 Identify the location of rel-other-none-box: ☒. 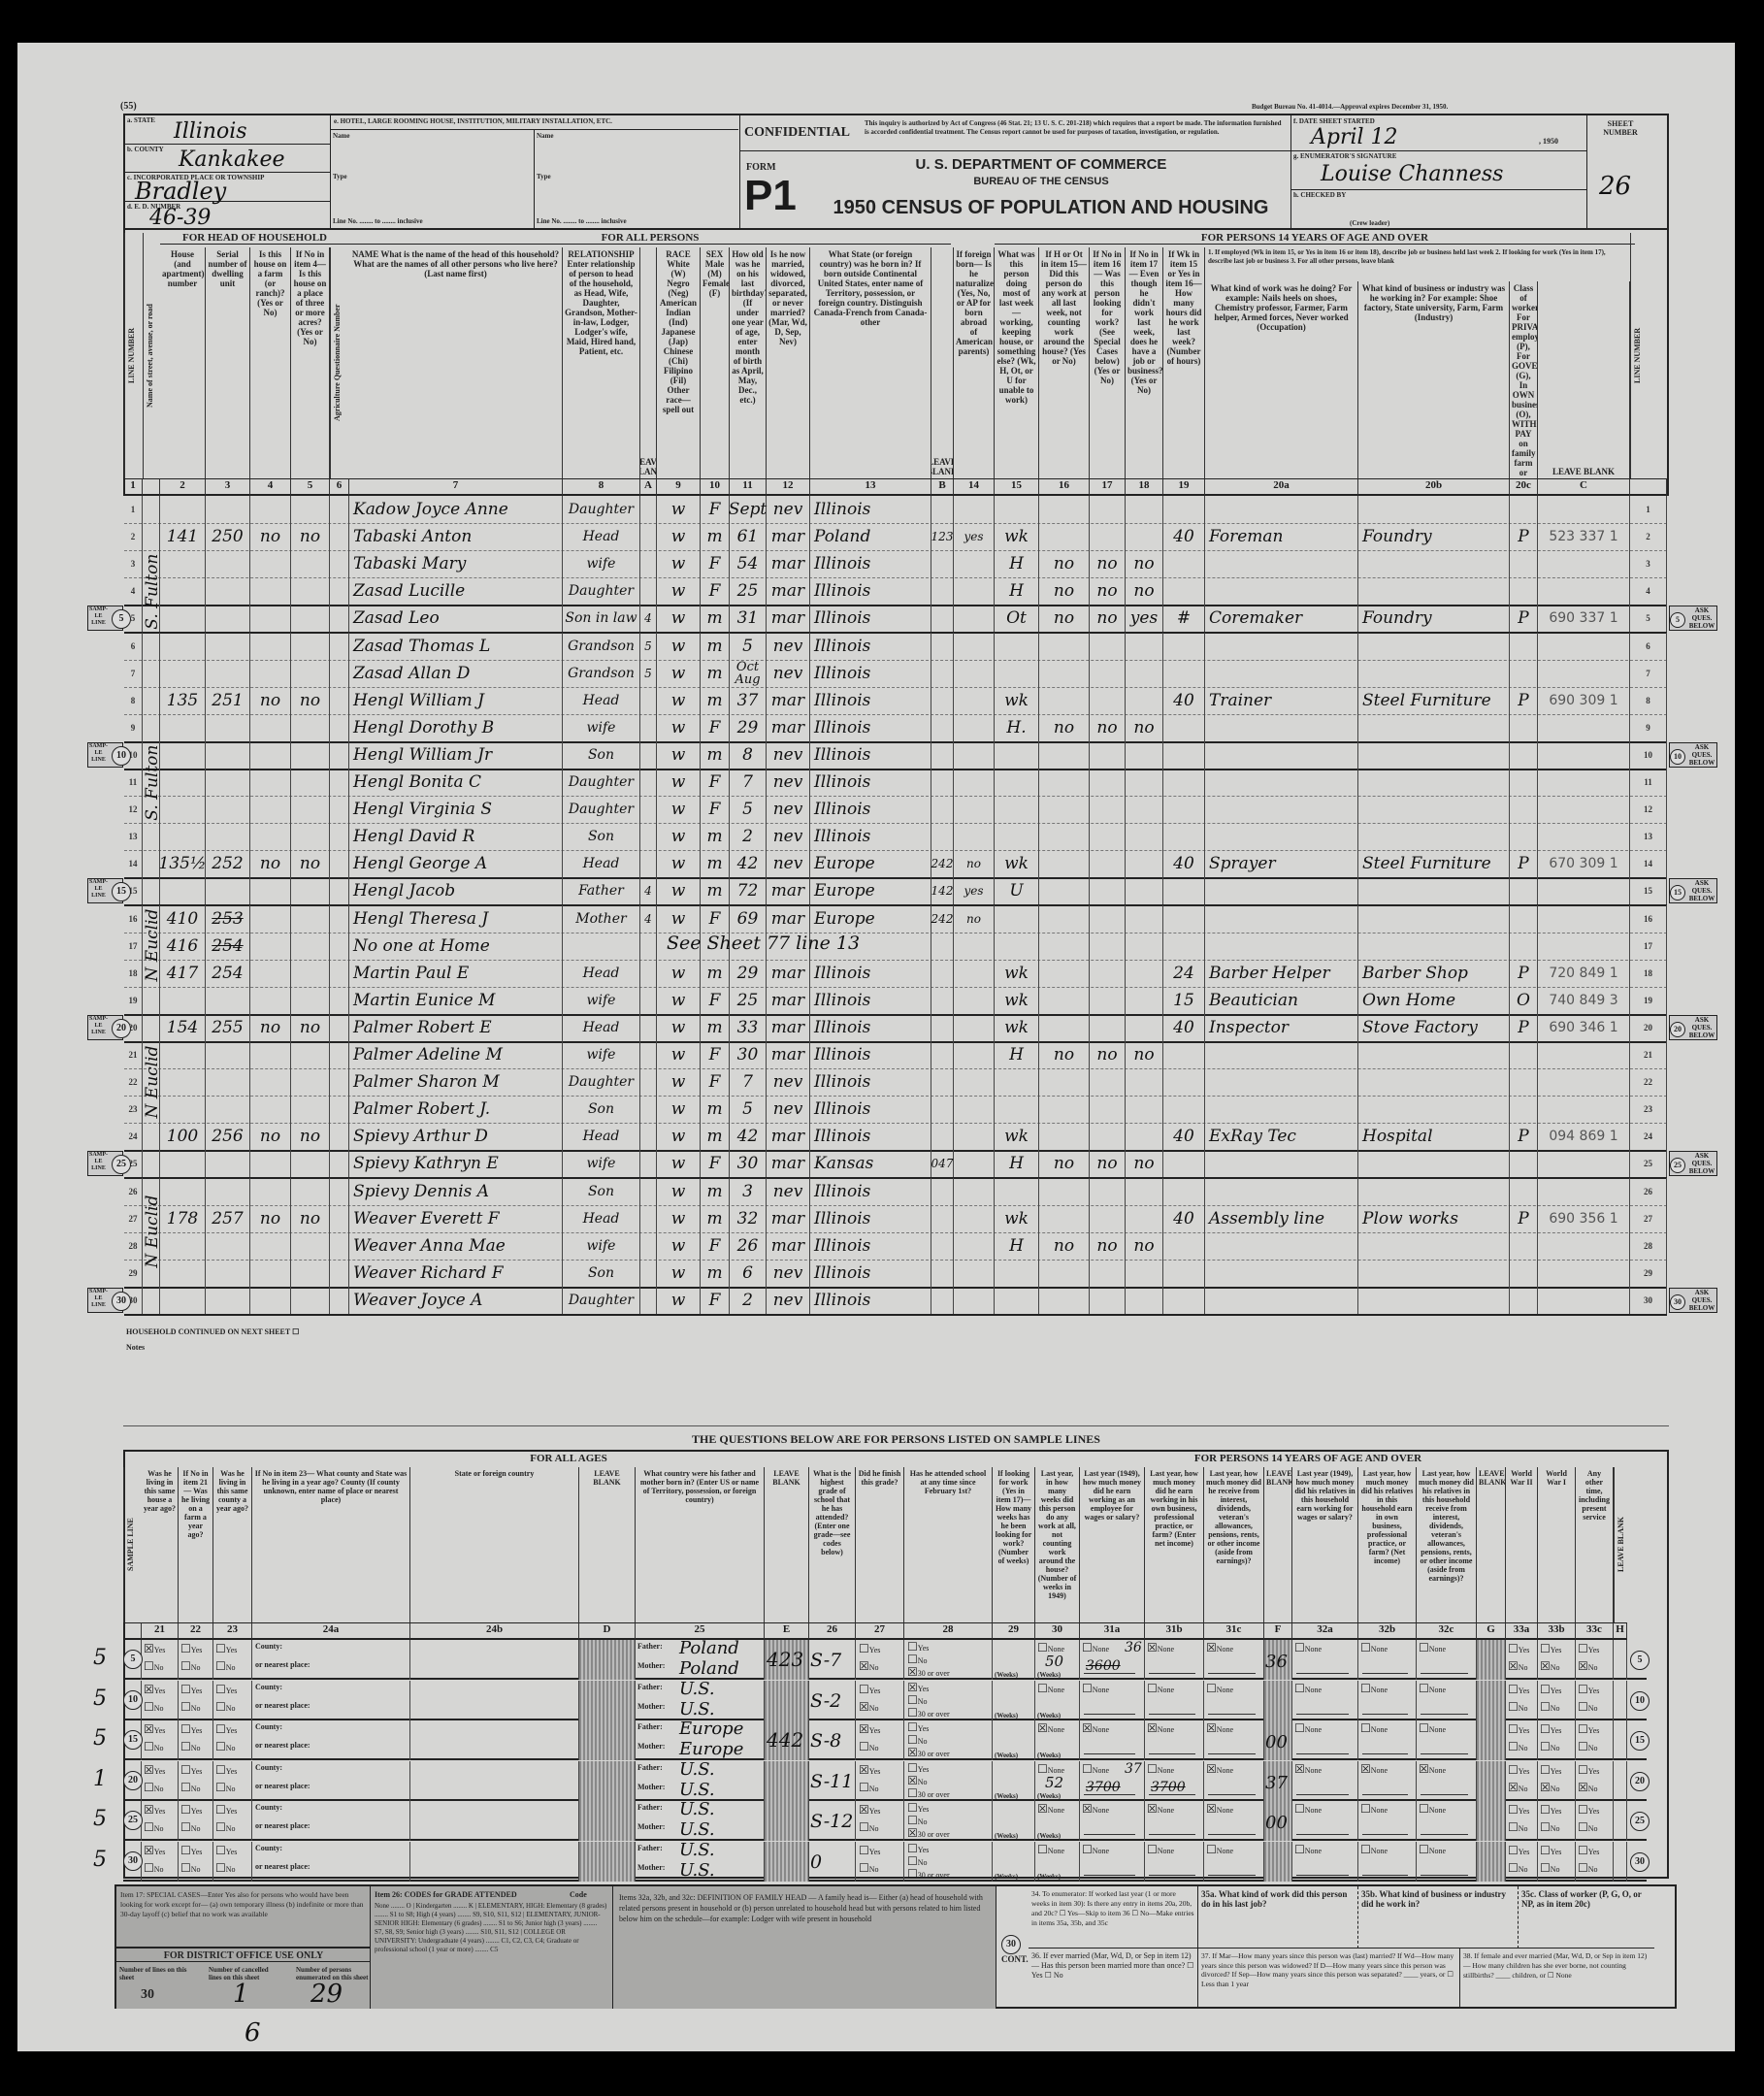
(1424, 1768).